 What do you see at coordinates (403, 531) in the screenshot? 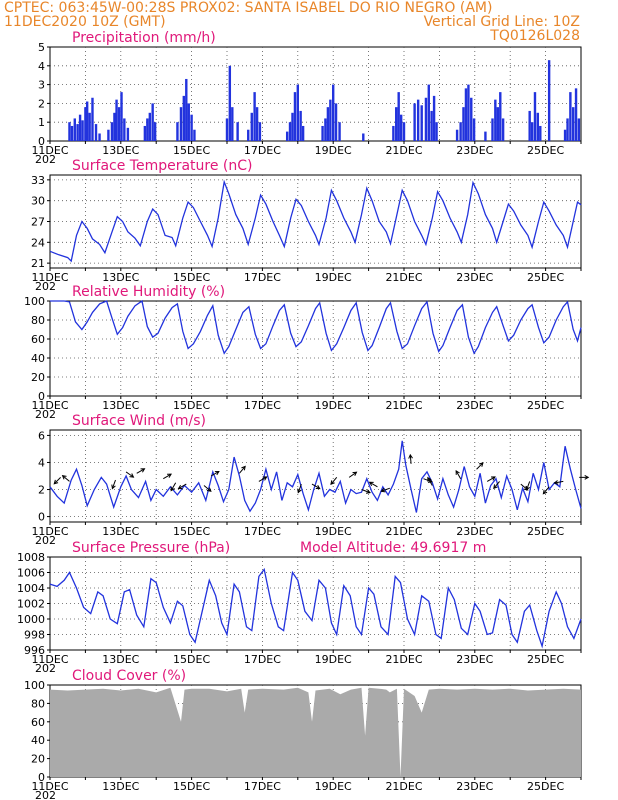
I see `x-tick-label: 21DEC` at bounding box center [403, 531].